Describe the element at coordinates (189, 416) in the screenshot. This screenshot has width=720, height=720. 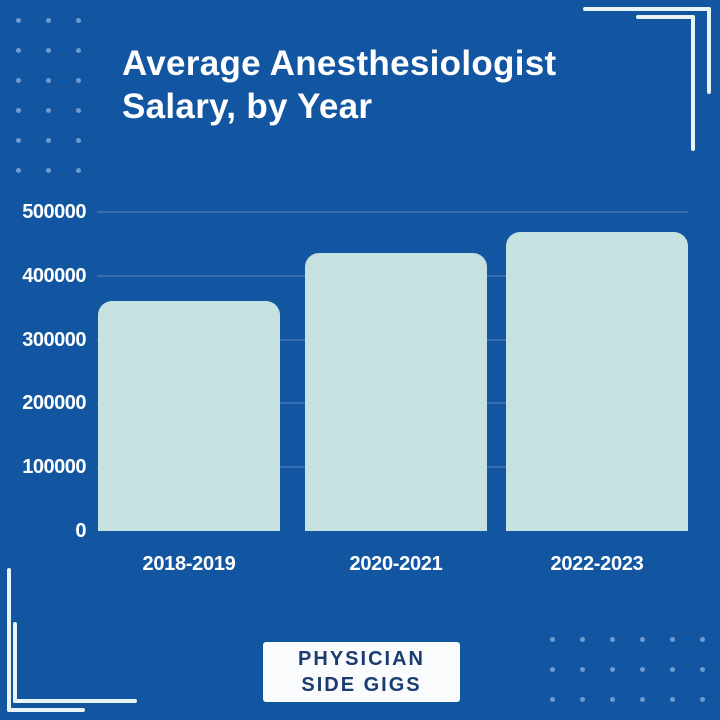
I see `bar-2018-2019` at that location.